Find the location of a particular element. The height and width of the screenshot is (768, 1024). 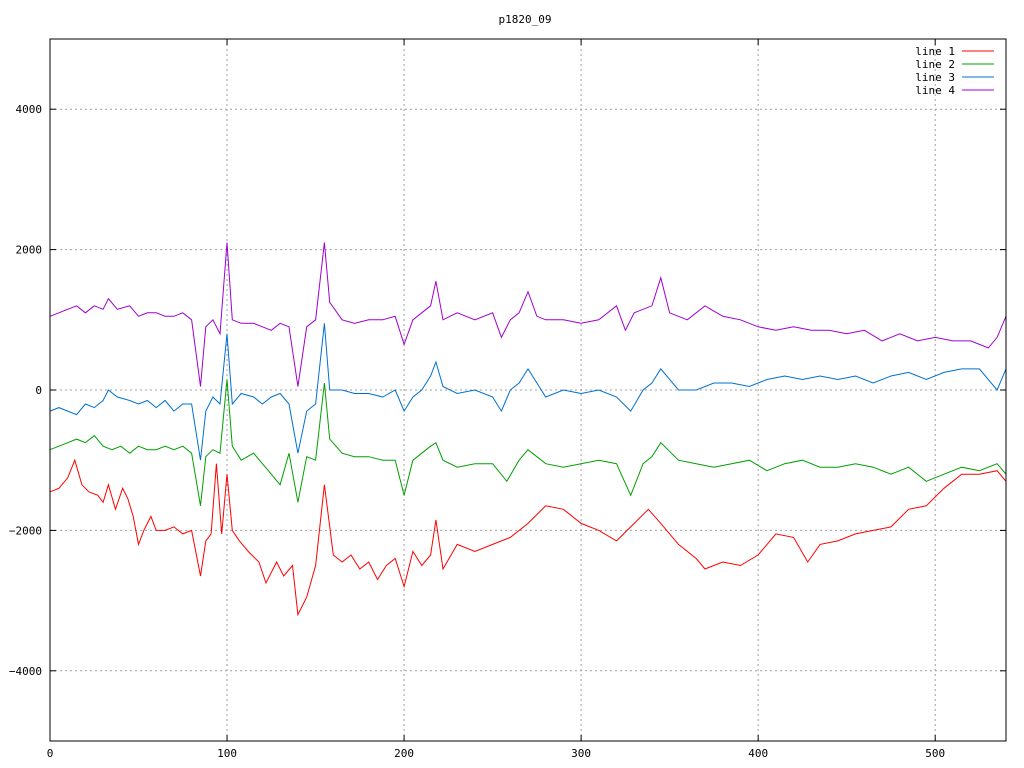

y-tick-label: 4000 is located at coordinates (29, 109).